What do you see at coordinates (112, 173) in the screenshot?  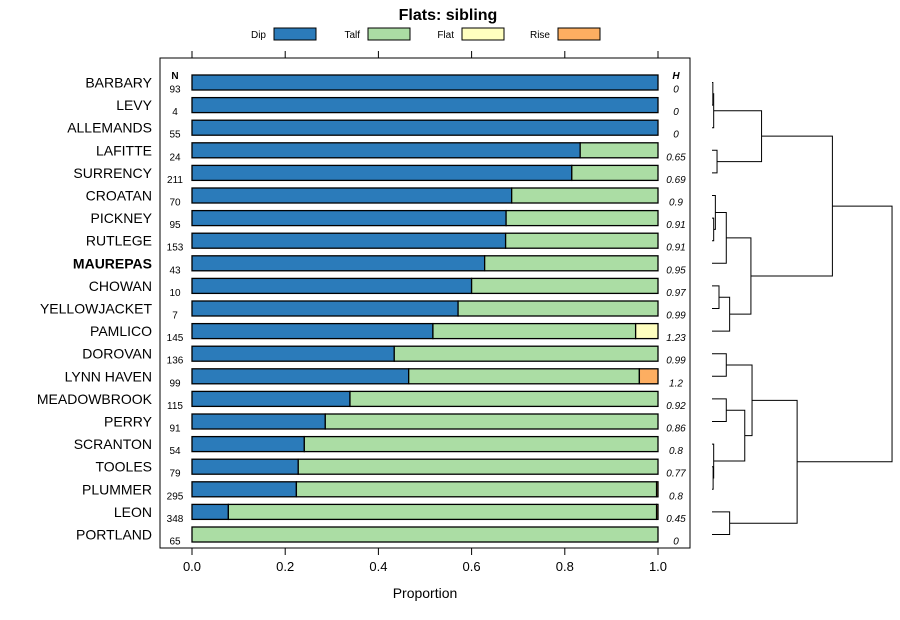 I see `row-label-surrency: SURRENCY` at bounding box center [112, 173].